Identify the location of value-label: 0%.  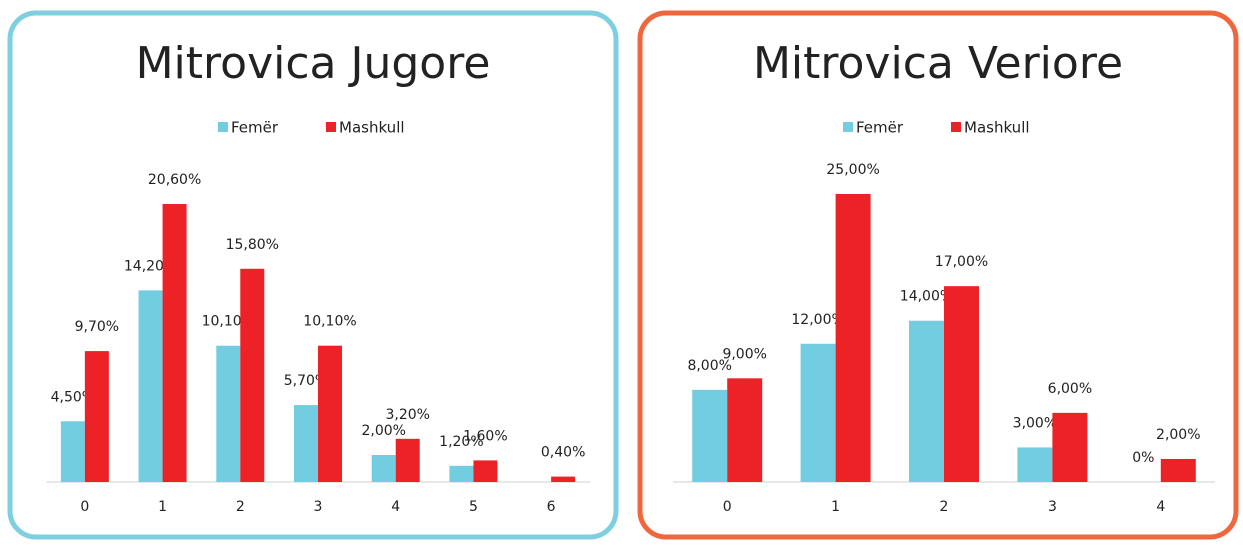
(1143, 458).